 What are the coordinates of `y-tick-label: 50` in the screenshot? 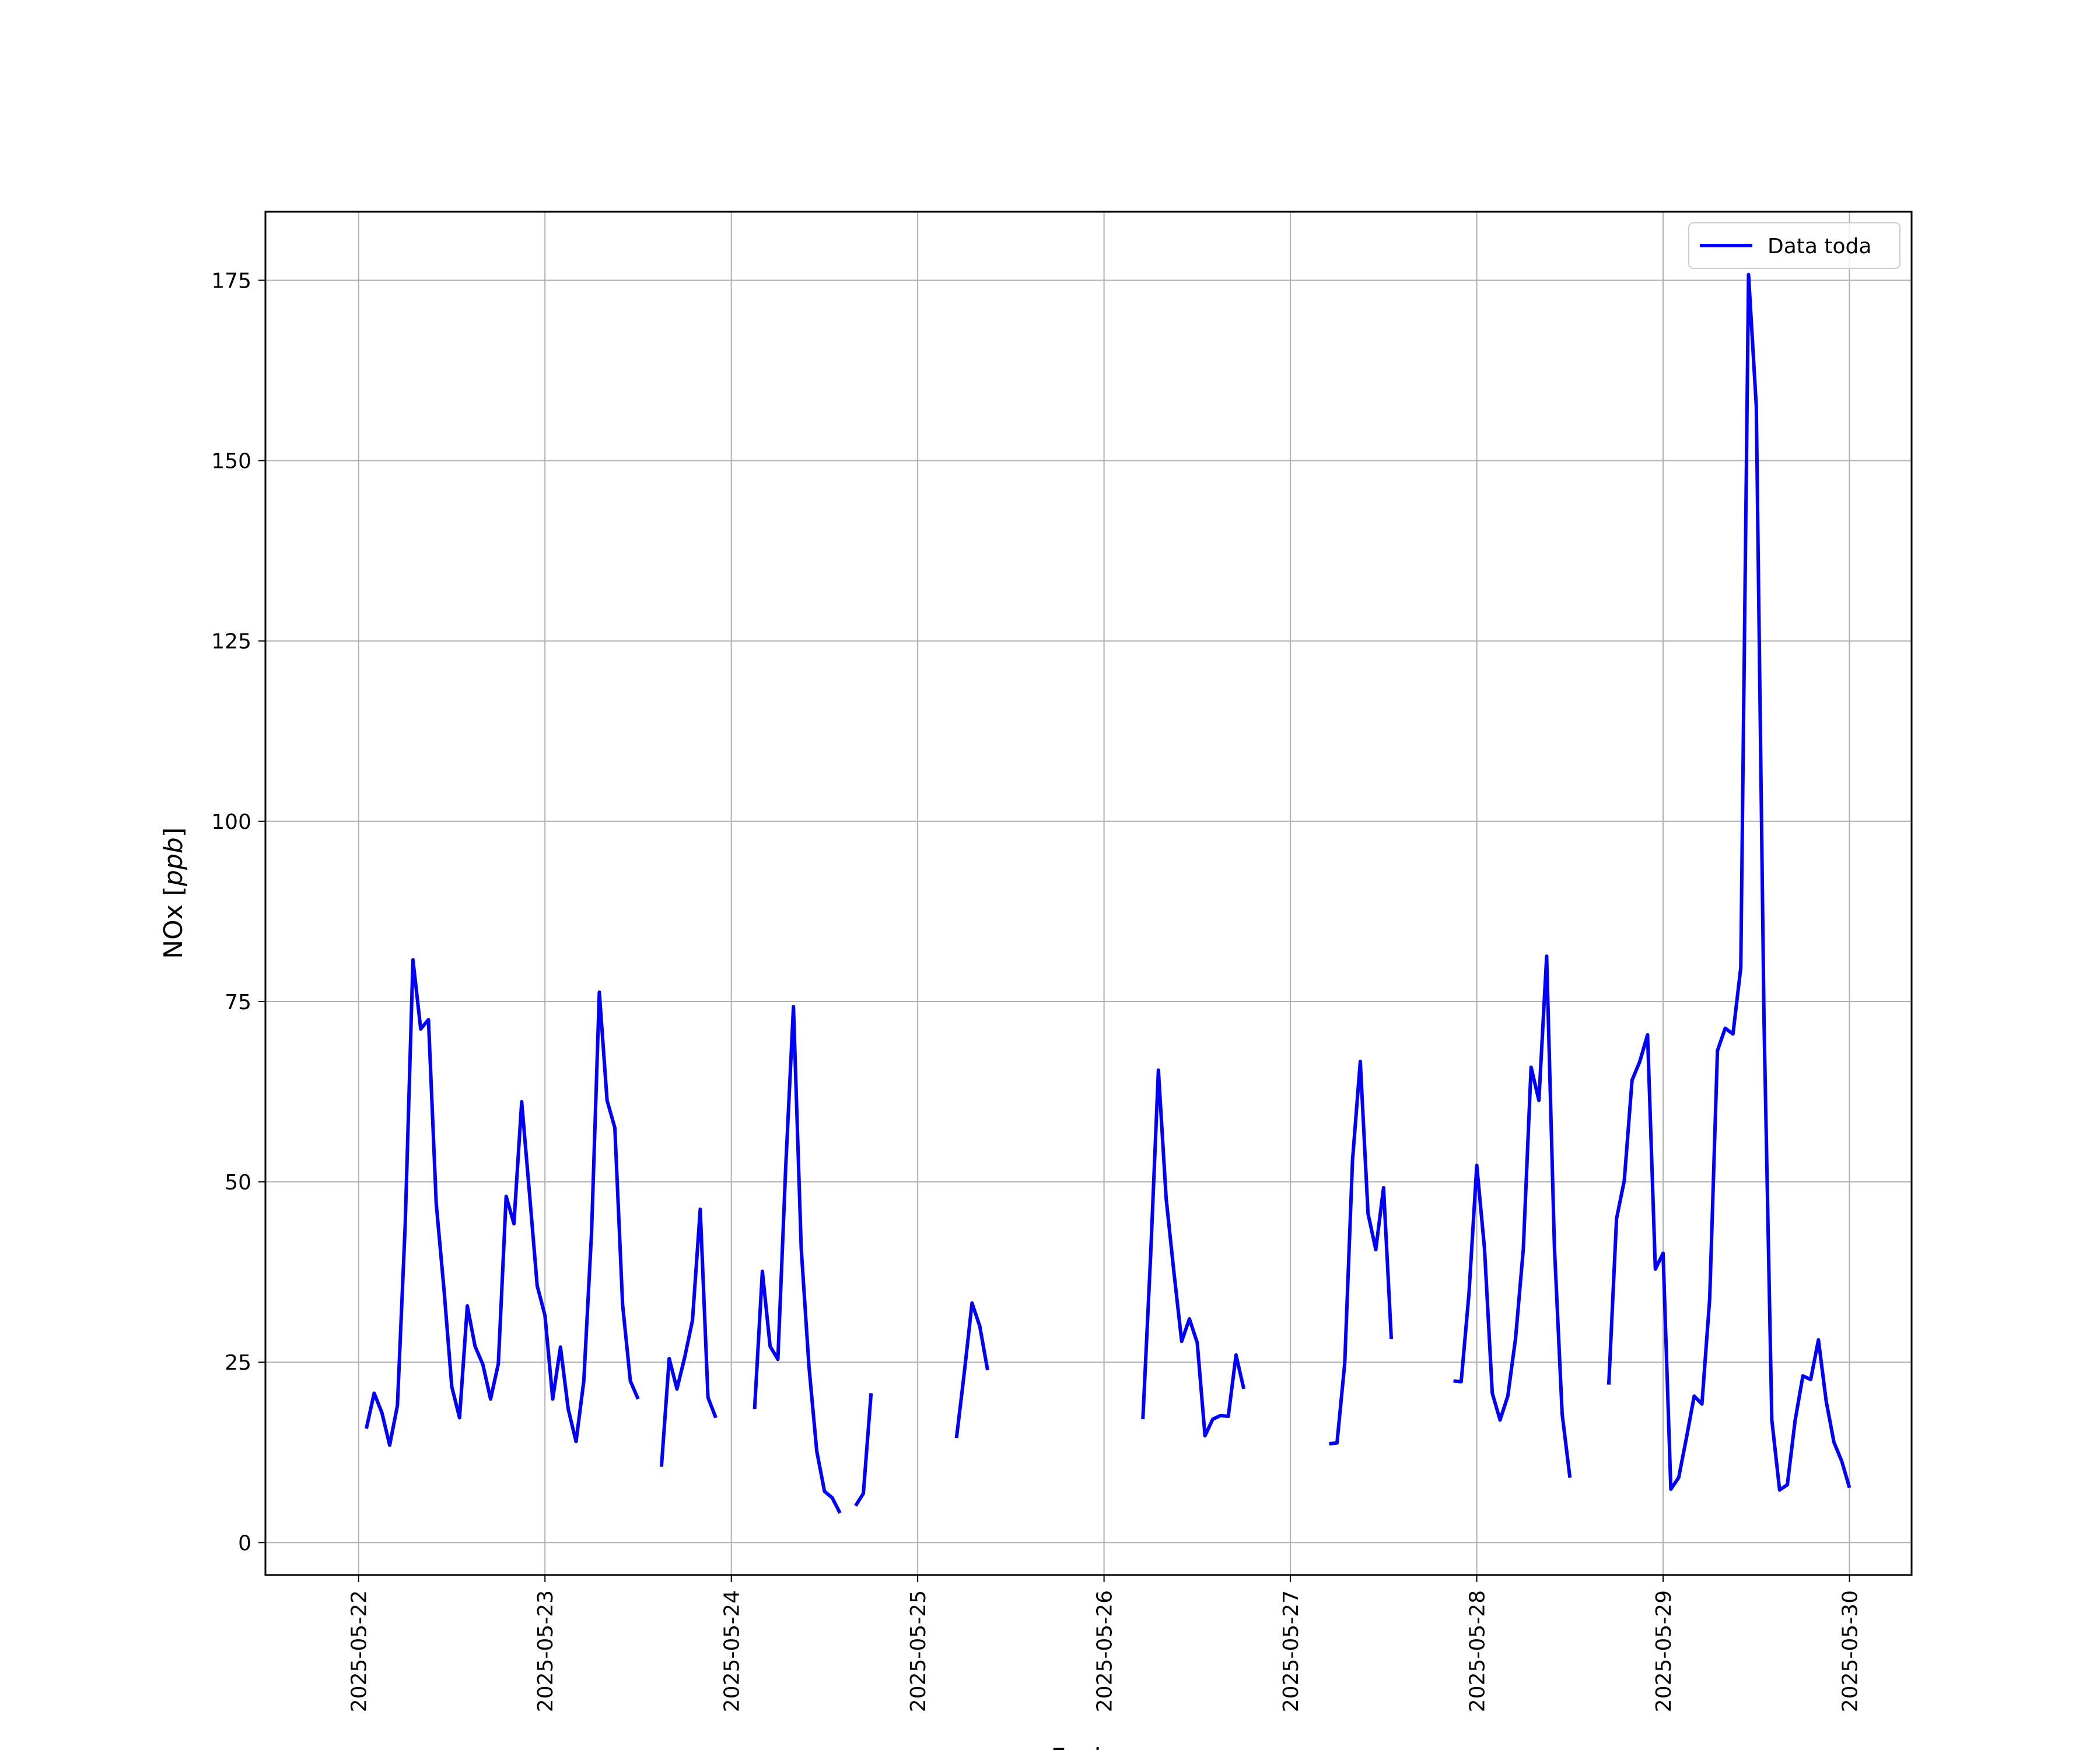 It's located at (238, 1183).